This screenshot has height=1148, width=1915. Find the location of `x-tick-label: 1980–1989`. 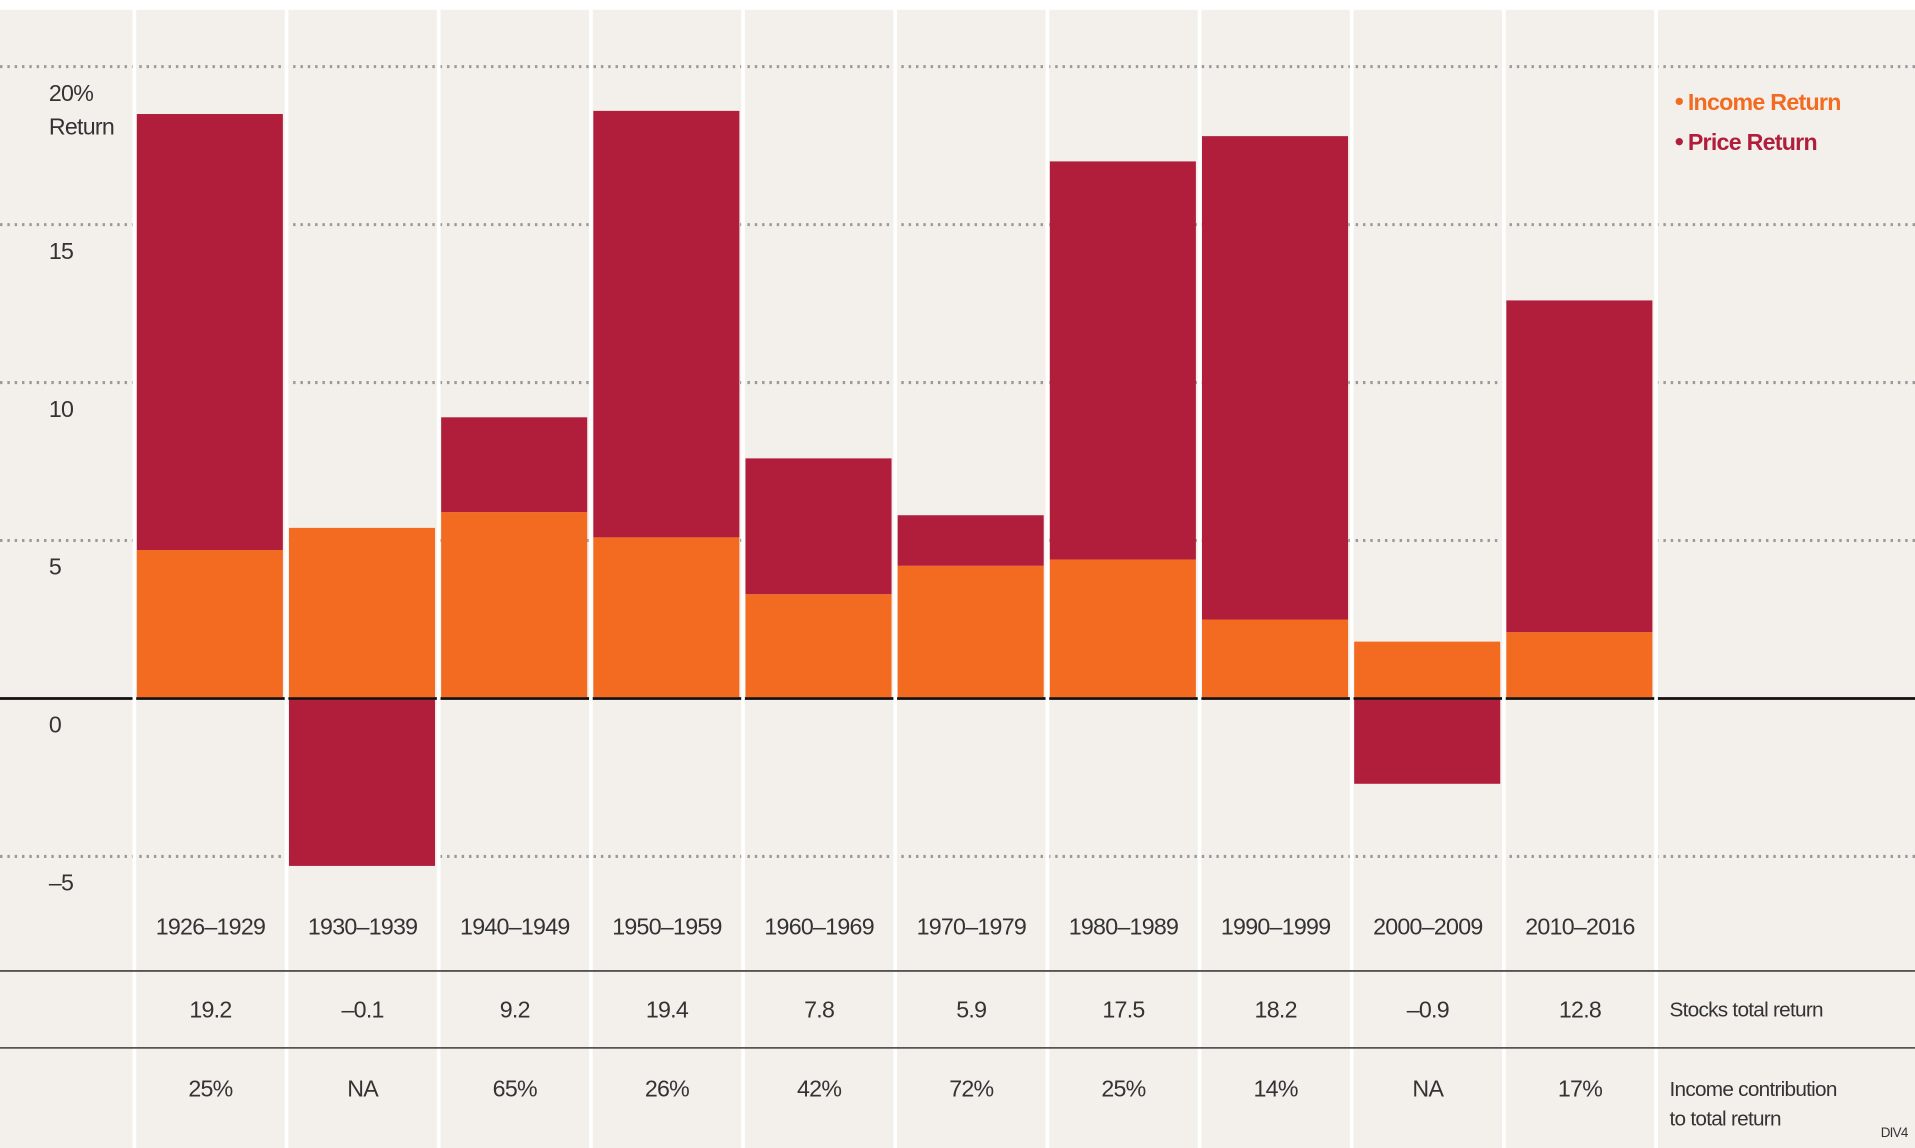

x-tick-label: 1980–1989 is located at coordinates (1123, 926).